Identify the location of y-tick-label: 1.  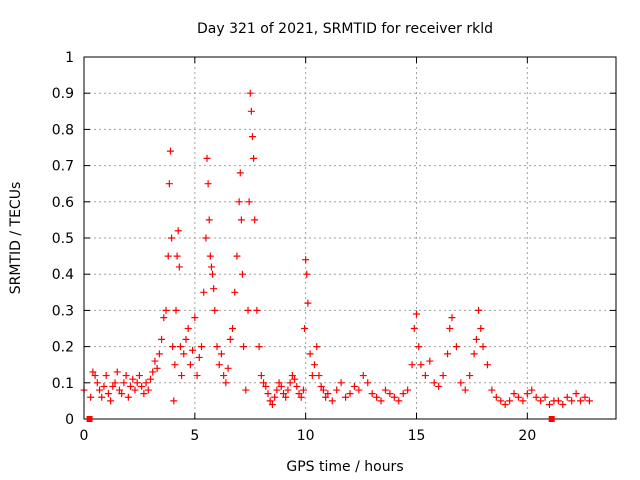
(69, 58).